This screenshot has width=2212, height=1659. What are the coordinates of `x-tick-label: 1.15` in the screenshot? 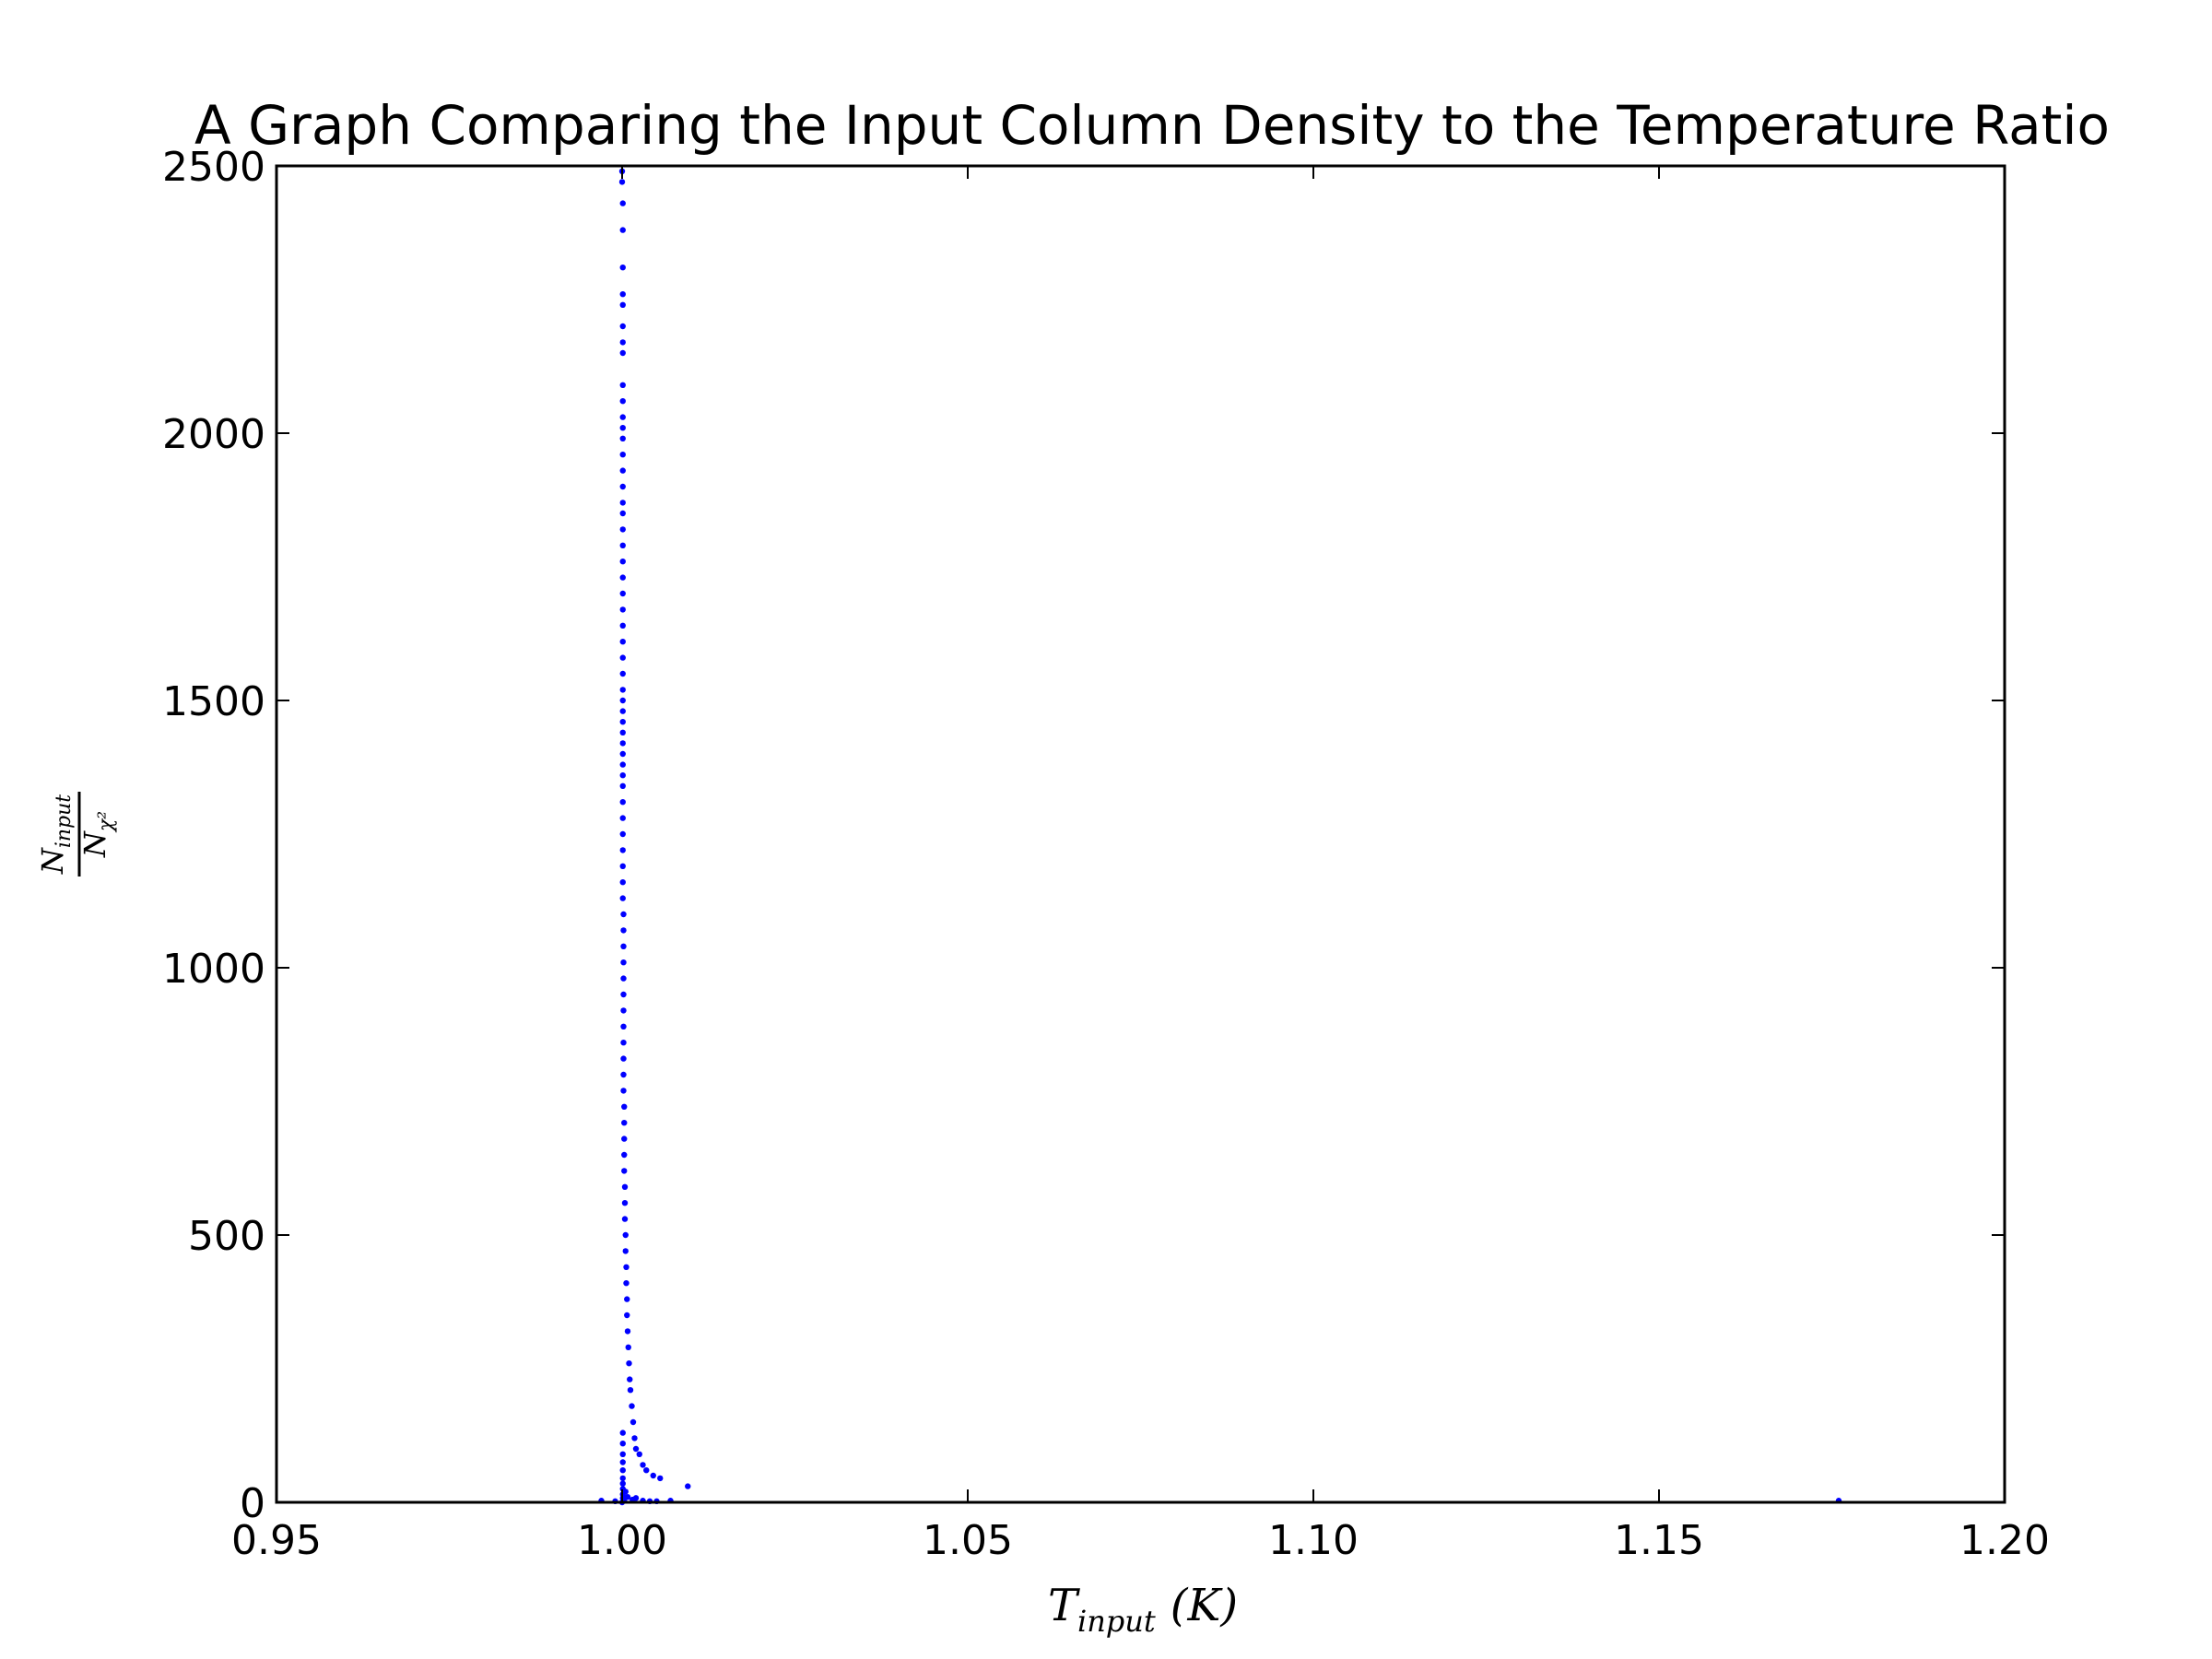 It's located at (1659, 1540).